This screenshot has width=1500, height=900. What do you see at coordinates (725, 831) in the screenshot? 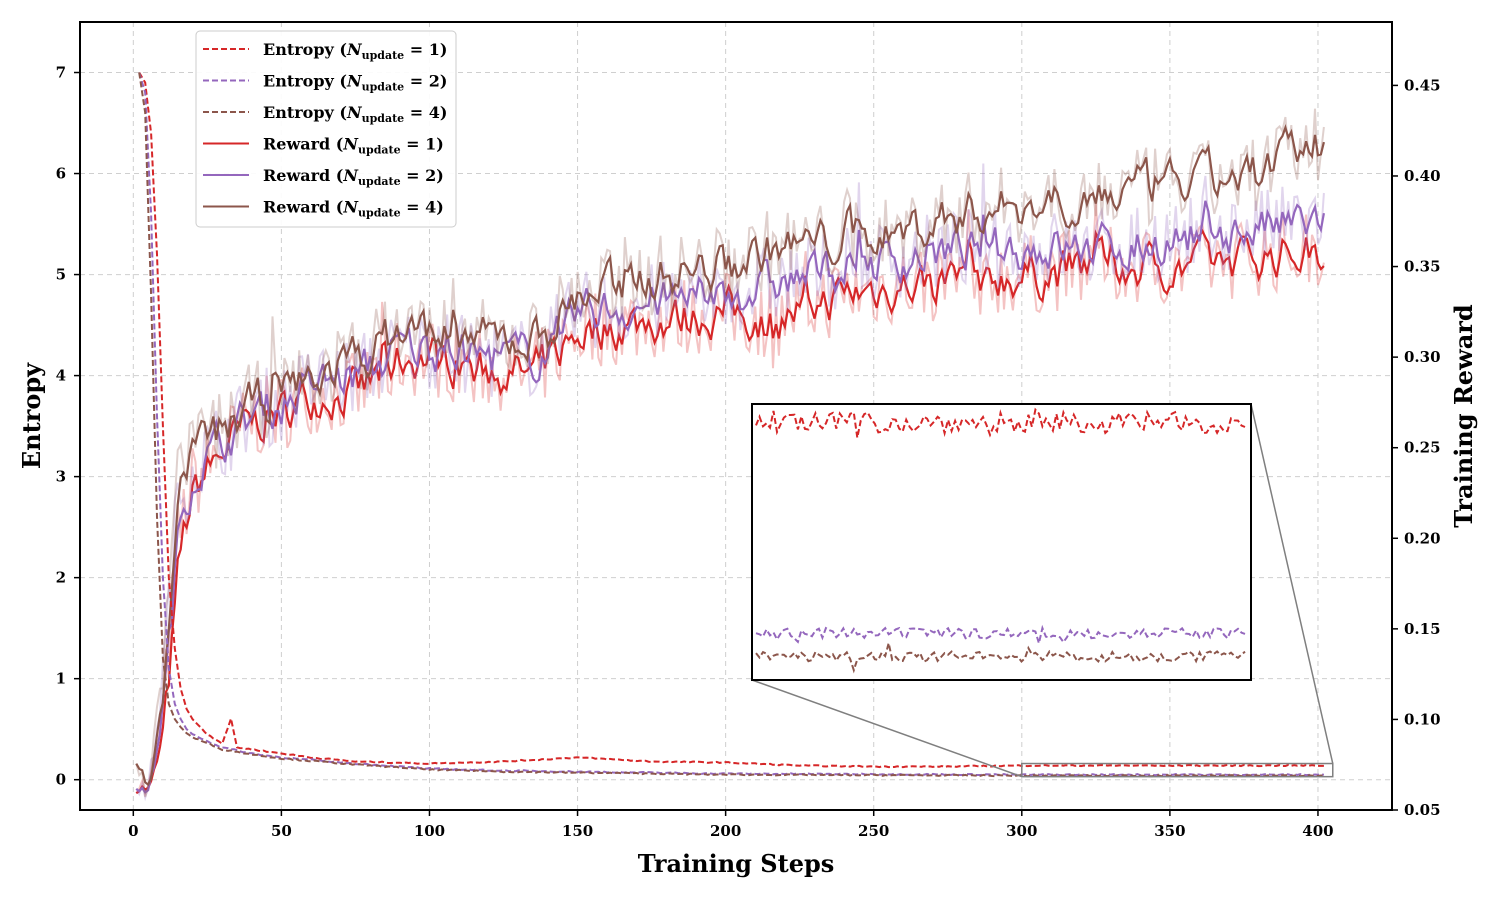
I see `x-tick-label: 200` at bounding box center [725, 831].